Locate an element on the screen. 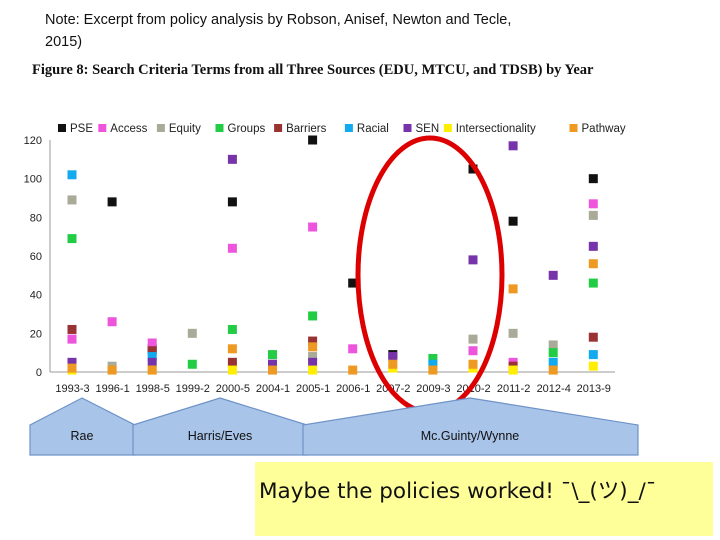 This screenshot has width=720, height=540. legend-label: Barriers is located at coordinates (306, 129).